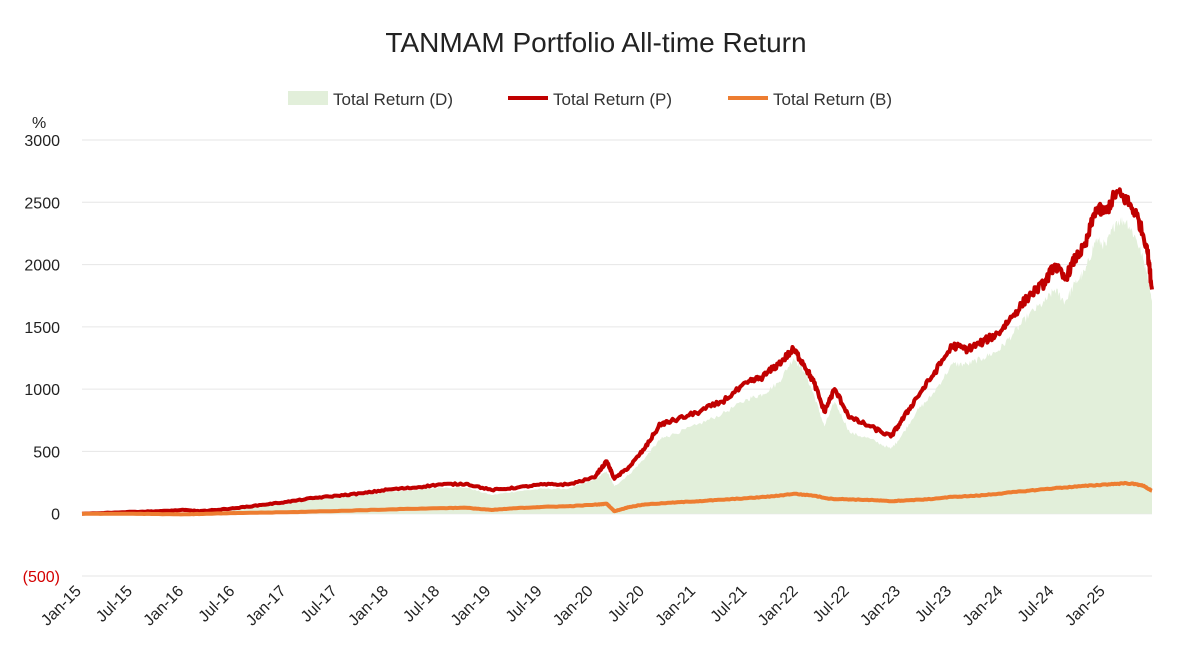  Describe the element at coordinates (41, 577) in the screenshot. I see `y-tick-label: (500)` at that location.